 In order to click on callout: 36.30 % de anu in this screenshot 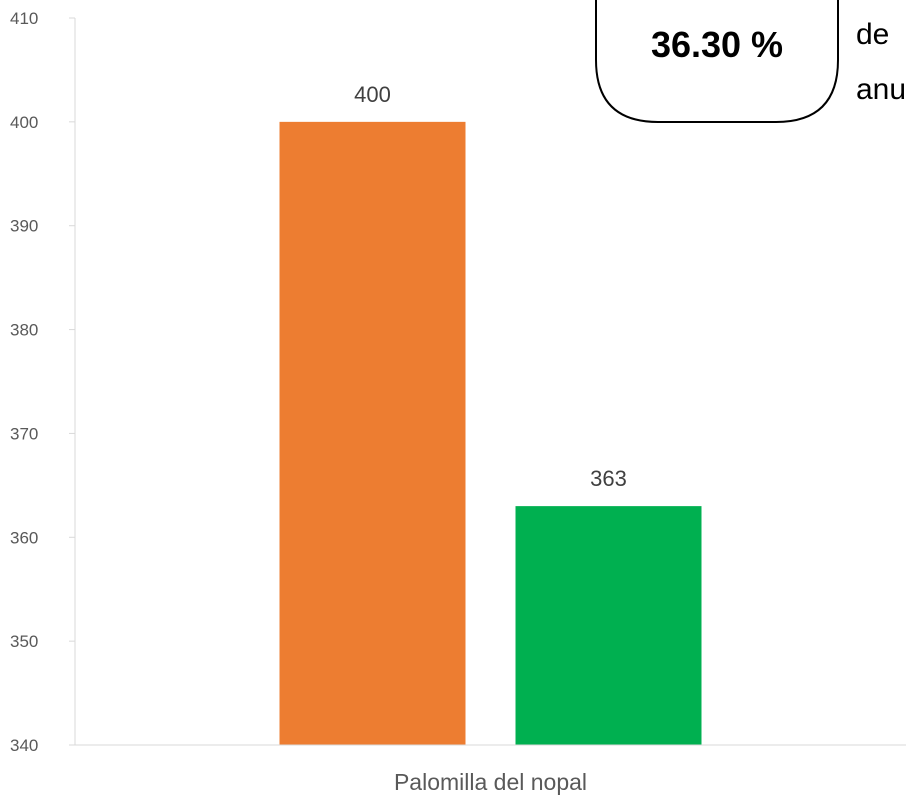, I will do `click(750, 61)`.